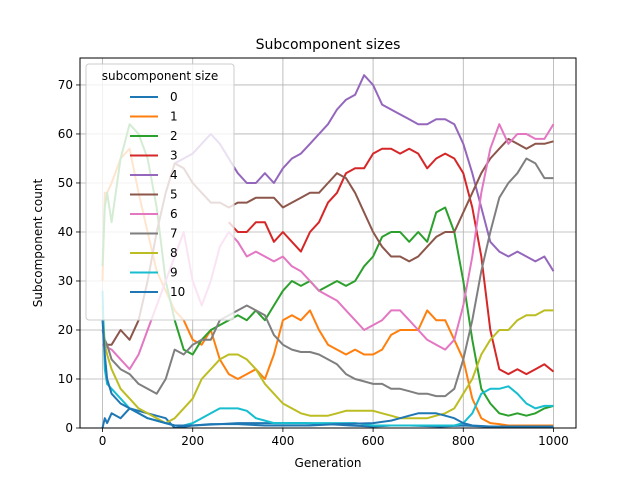  Describe the element at coordinates (103, 441) in the screenshot. I see `x-tick-label: 0` at that location.